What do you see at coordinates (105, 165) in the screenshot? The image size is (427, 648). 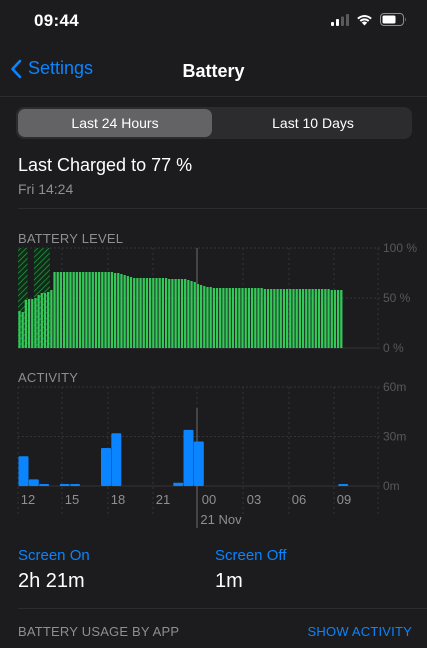 I see `last-charged-title: Last Charged to 77 %` at bounding box center [105, 165].